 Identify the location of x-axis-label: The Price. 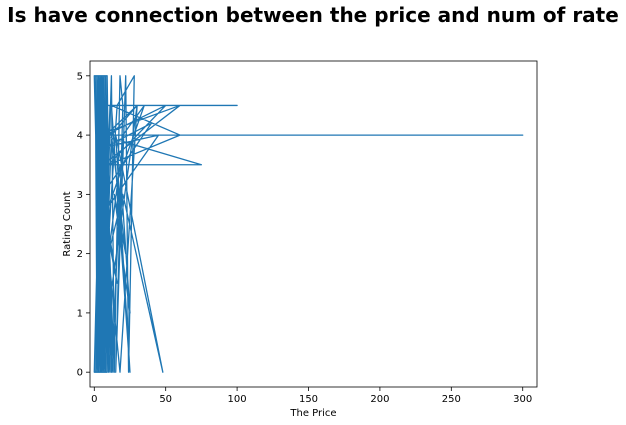
(312, 413).